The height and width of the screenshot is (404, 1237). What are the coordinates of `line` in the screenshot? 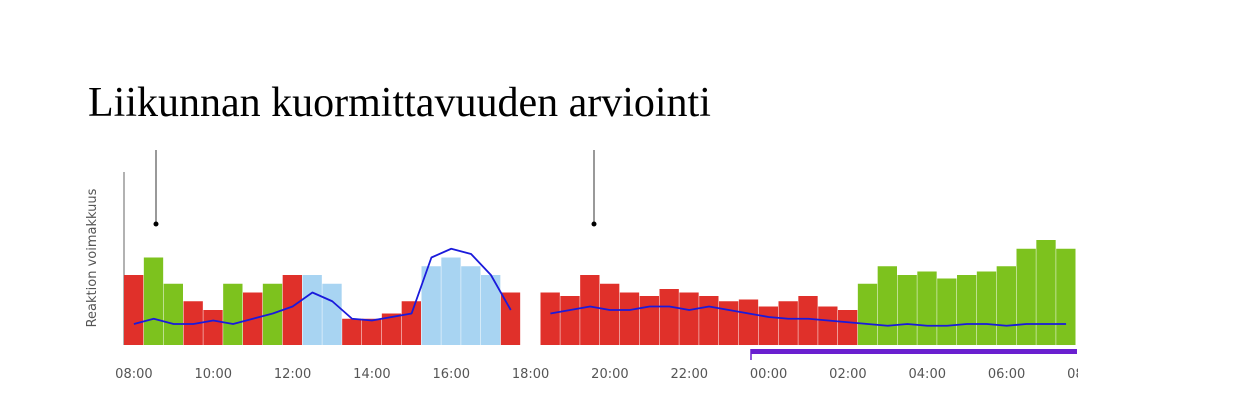 It's located at (600, 287).